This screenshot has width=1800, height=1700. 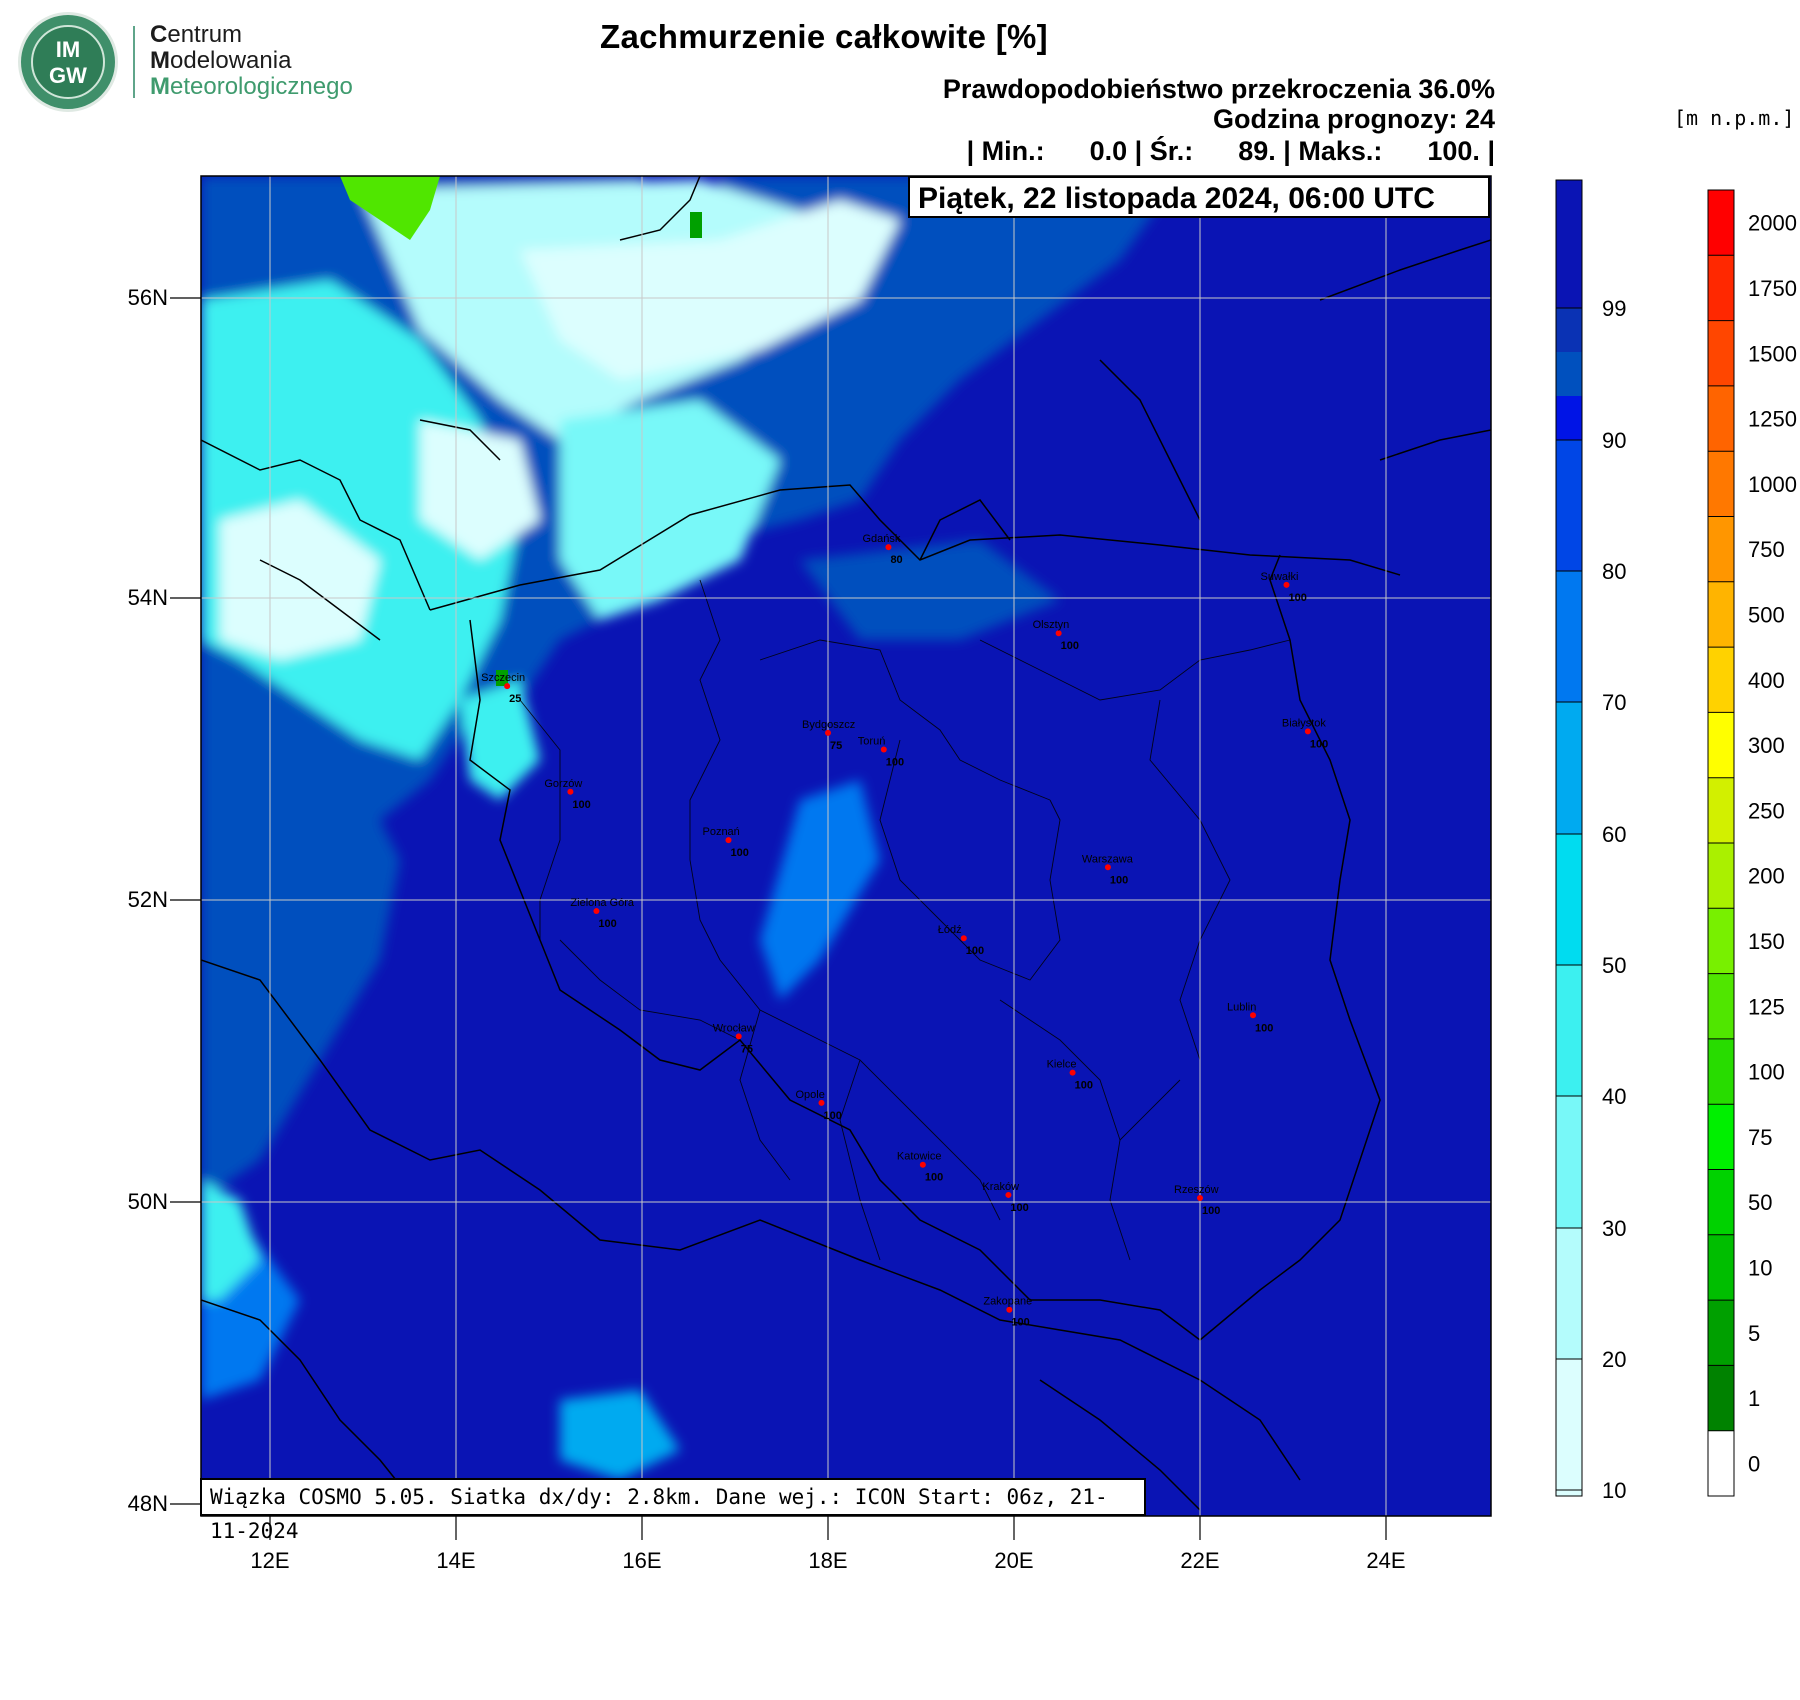 I want to click on city-marker: Gorzów 100, so click(x=567, y=794).